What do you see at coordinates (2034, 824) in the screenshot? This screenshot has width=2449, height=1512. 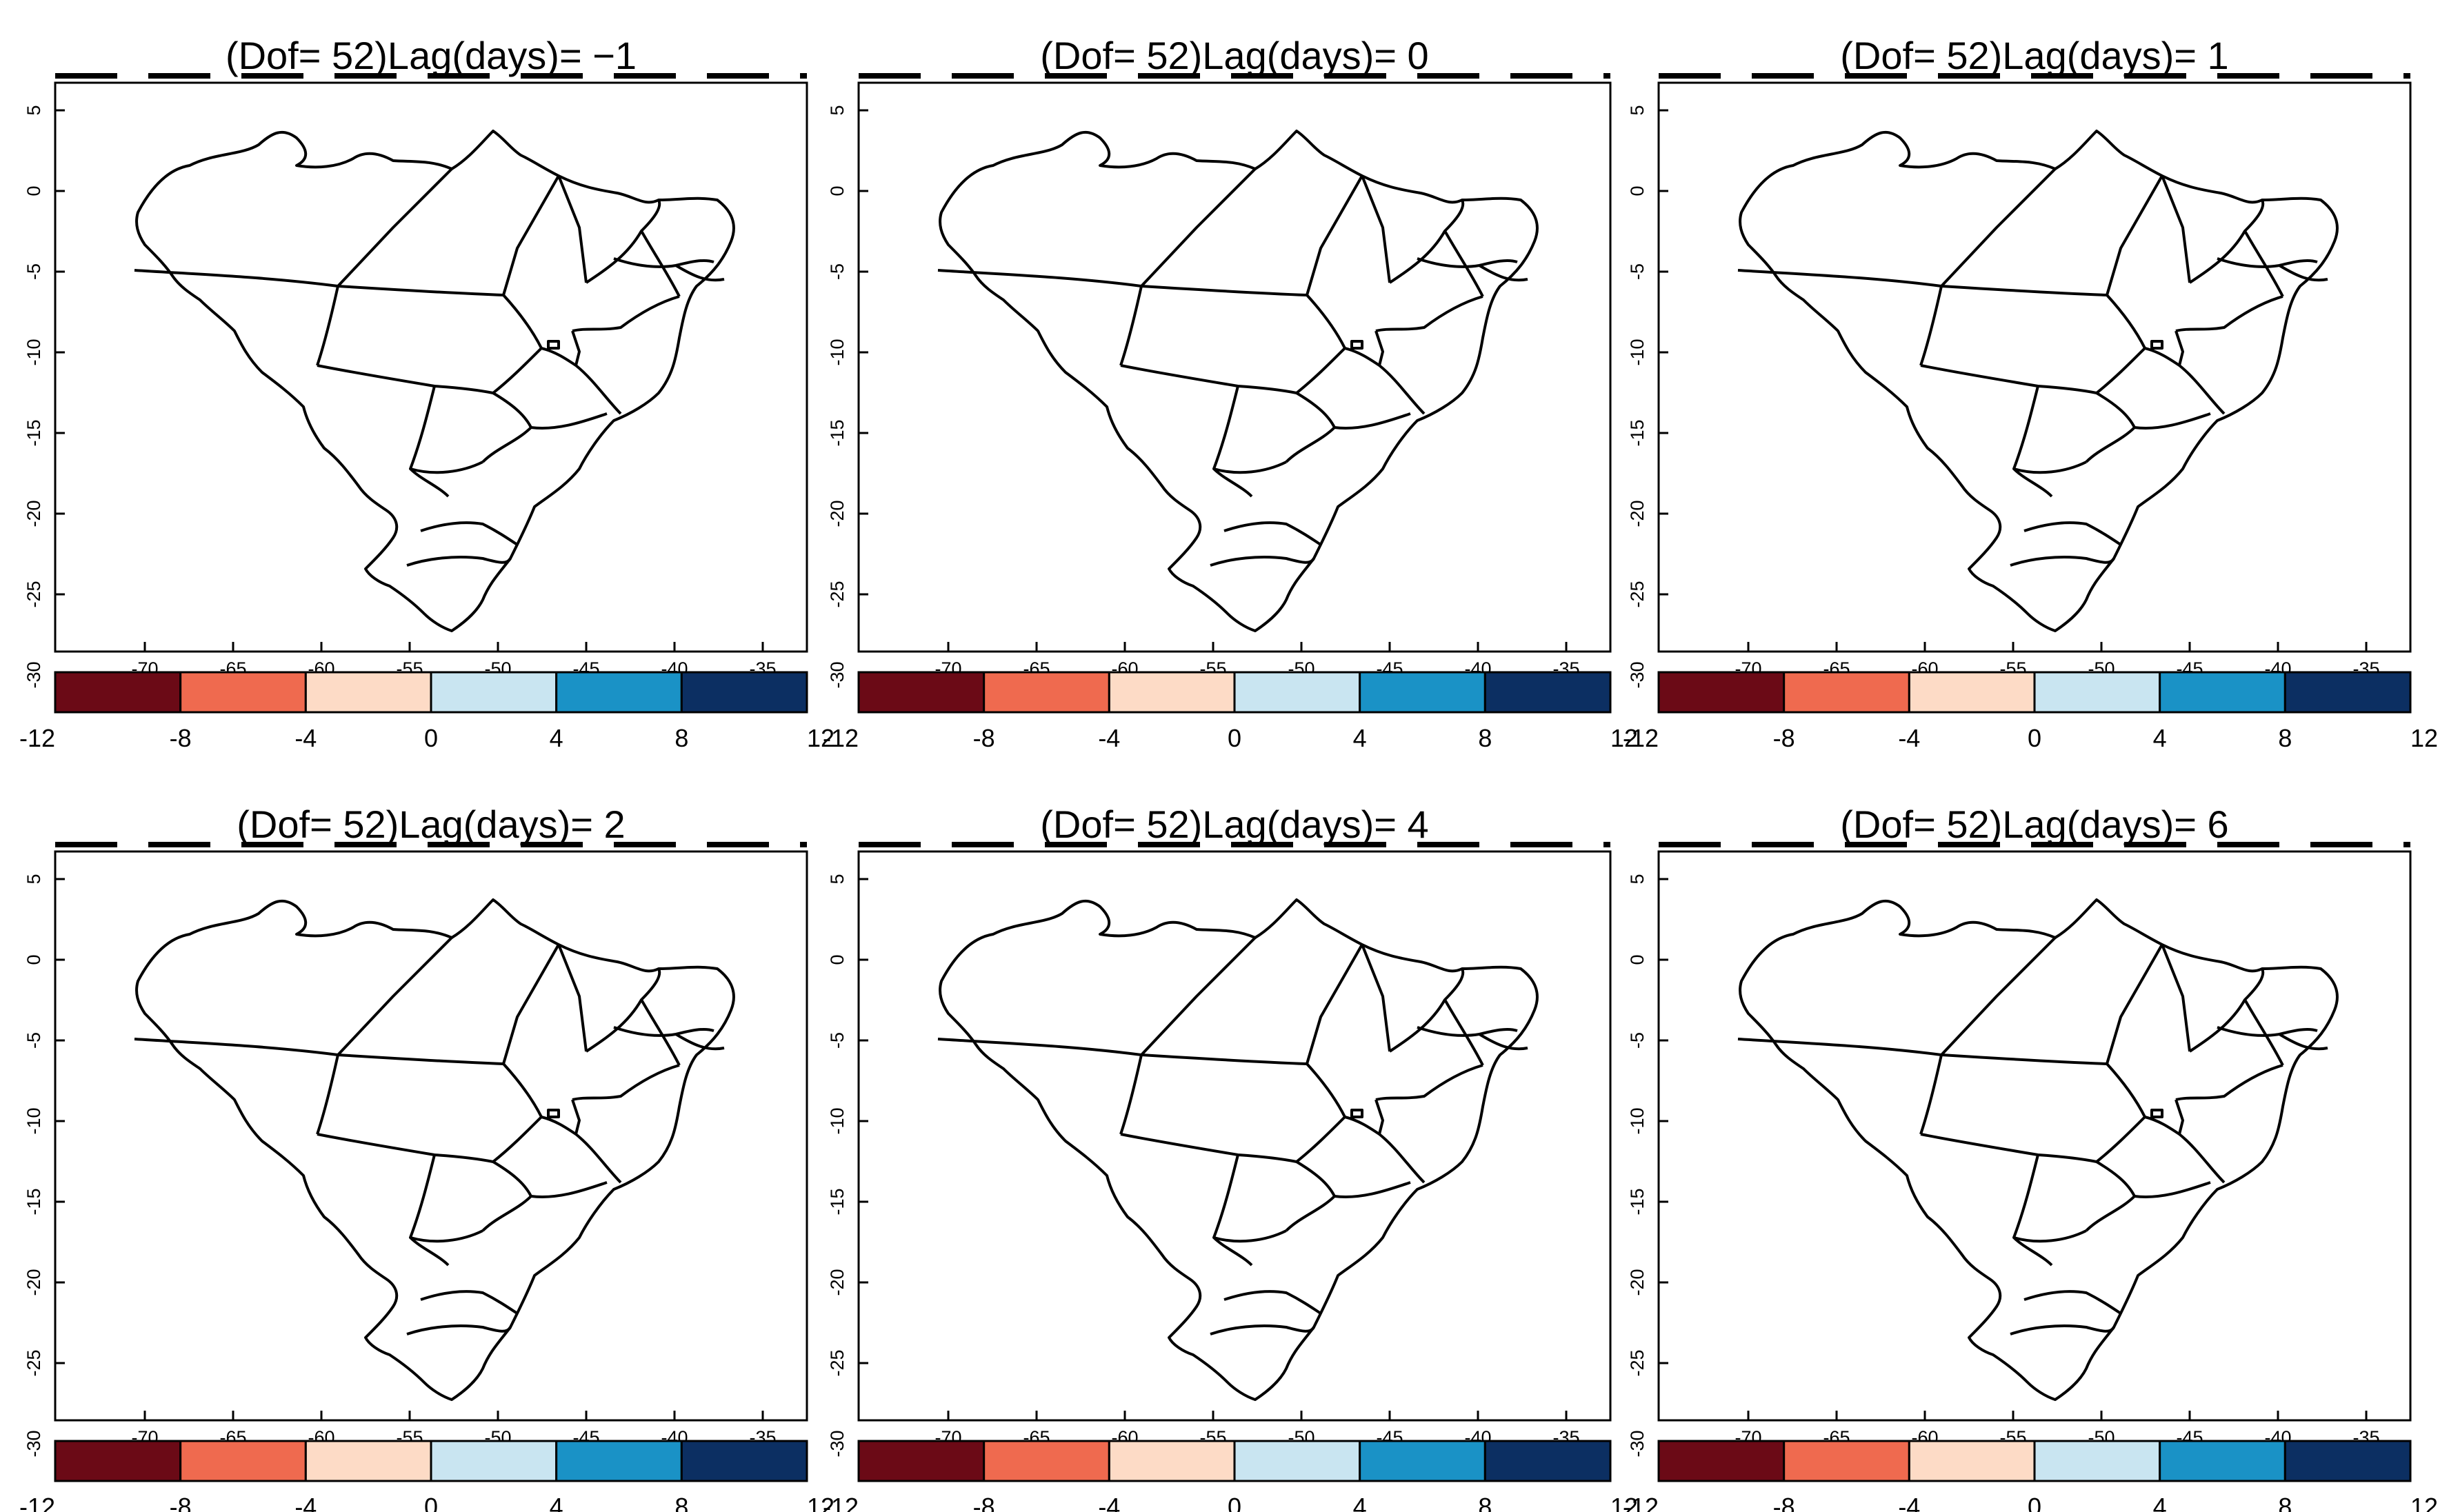 I see `panel-title: (Dof= 52)Lag(days)= 6` at bounding box center [2034, 824].